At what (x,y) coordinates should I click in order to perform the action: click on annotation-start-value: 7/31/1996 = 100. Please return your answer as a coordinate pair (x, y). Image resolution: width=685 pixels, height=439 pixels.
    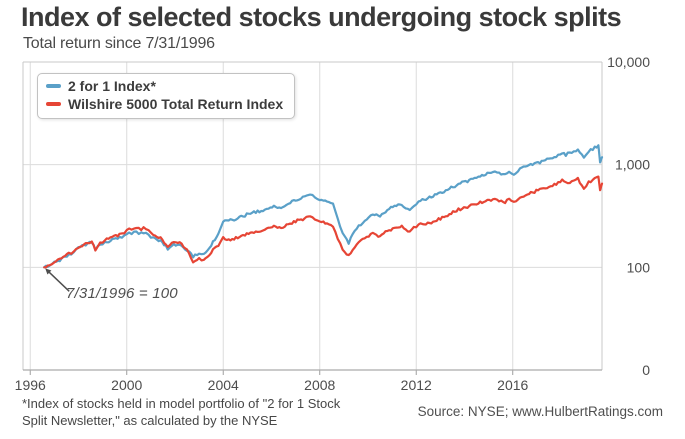
    Looking at the image, I should click on (122, 293).